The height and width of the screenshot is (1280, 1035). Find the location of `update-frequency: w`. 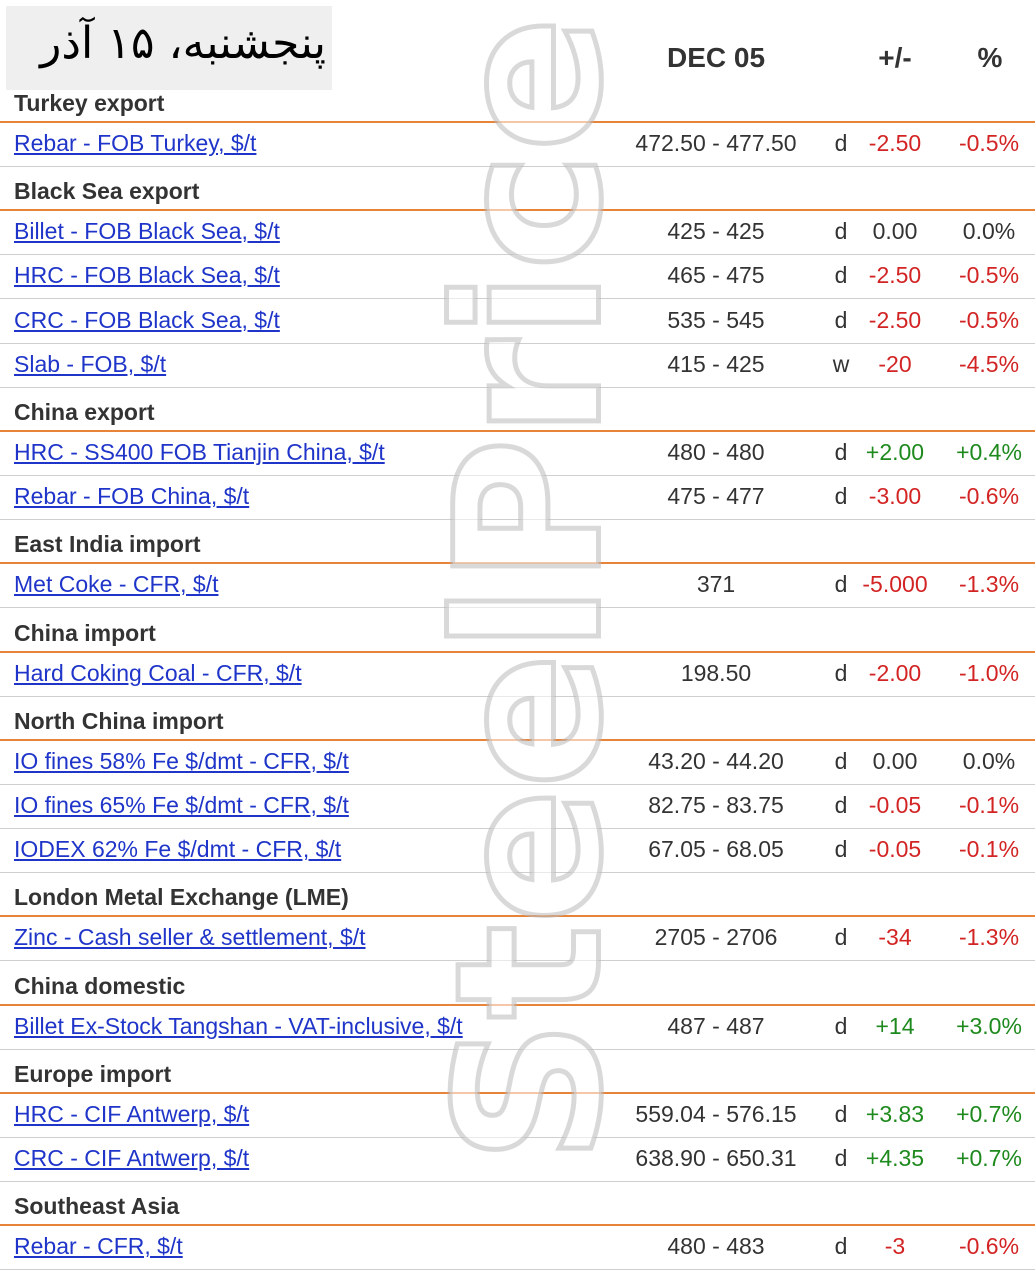

update-frequency: w is located at coordinates (841, 363).